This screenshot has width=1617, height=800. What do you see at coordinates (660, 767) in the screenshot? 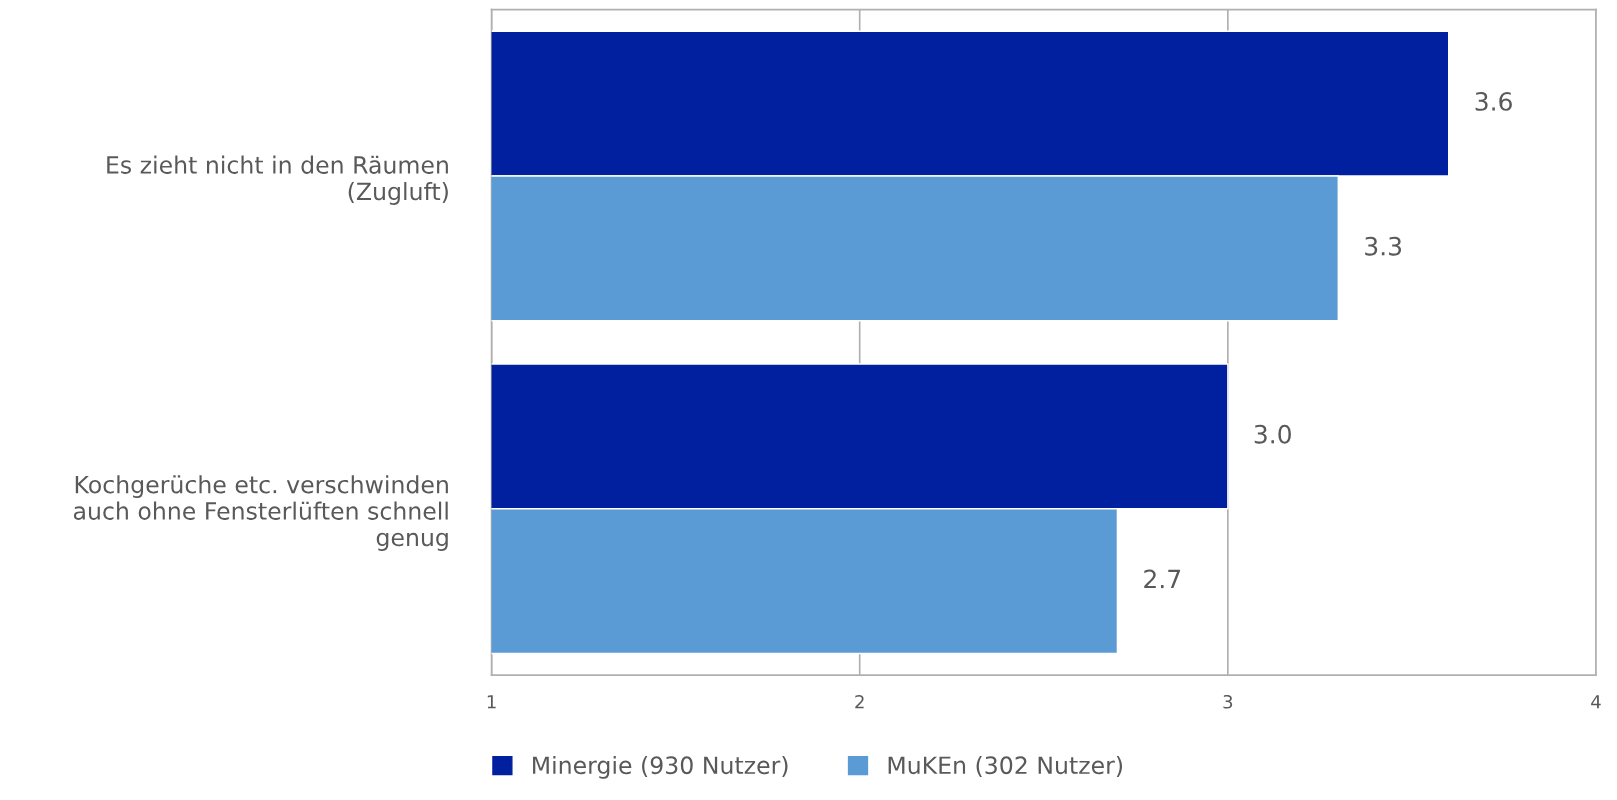
I see `legend-label: Minergie (930 Nutzer)` at bounding box center [660, 767].